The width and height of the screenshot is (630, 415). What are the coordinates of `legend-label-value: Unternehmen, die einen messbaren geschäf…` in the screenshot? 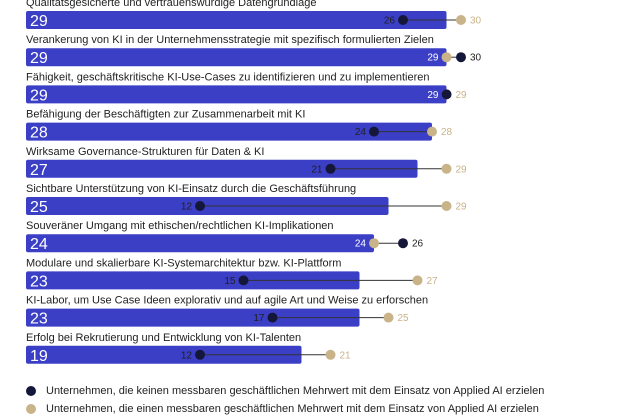 It's located at (292, 409).